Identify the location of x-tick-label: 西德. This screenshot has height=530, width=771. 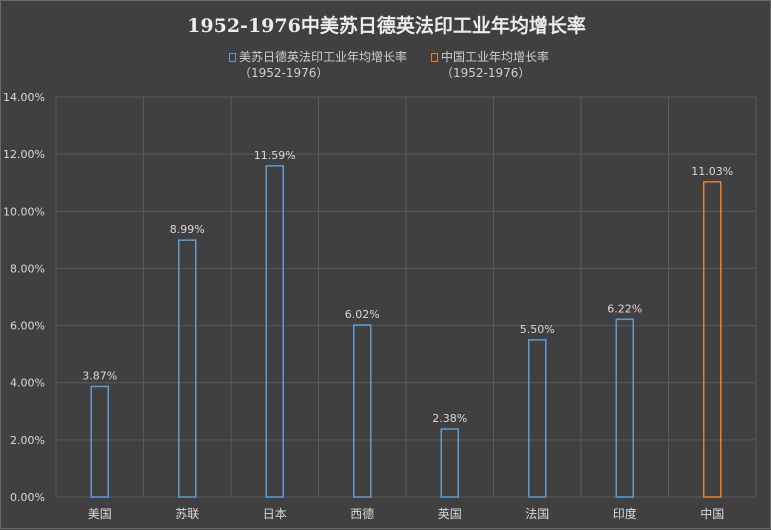
(362, 513).